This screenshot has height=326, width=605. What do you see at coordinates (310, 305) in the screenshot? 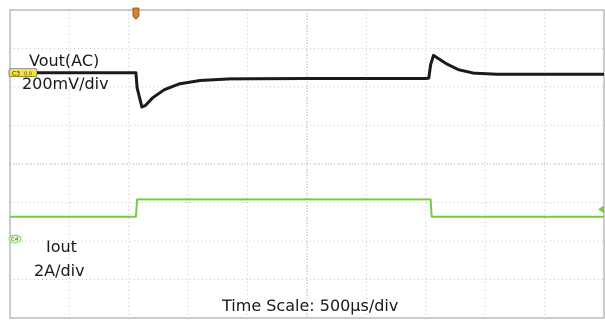
I see `time-scale-label: Time Scale: 500µs/div` at bounding box center [310, 305].